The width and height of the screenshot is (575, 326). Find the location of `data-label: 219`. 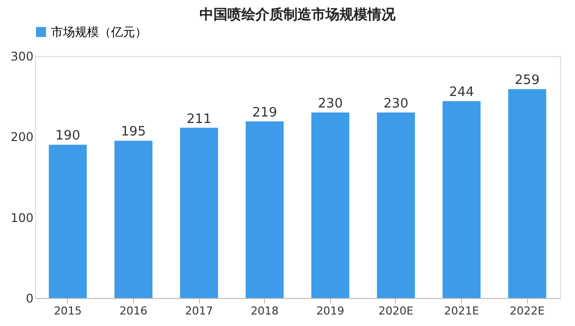

data-label: 219 is located at coordinates (265, 112).